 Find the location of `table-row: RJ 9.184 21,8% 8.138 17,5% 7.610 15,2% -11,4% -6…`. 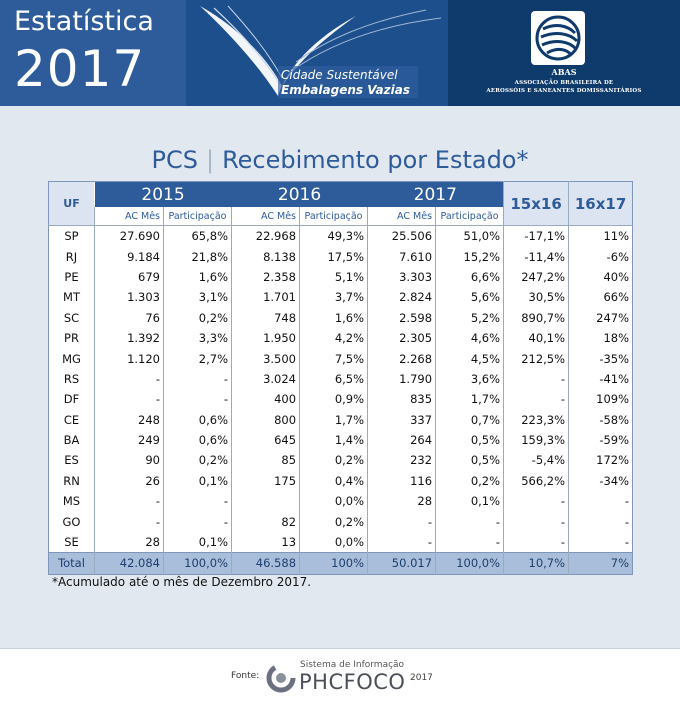

table-row: RJ 9.184 21,8% 8.138 17,5% 7.610 15,2% -11,4% -6… is located at coordinates (341, 256).